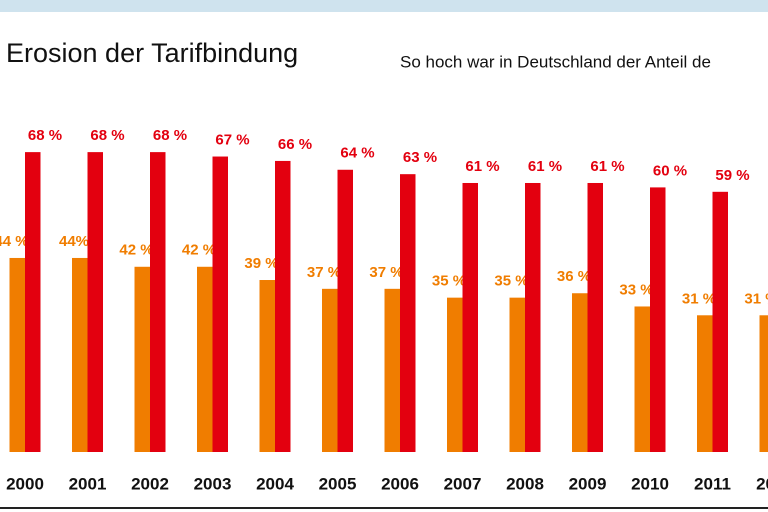 This screenshot has height=512, width=768. I want to click on value-label: 39 %, so click(261, 263).